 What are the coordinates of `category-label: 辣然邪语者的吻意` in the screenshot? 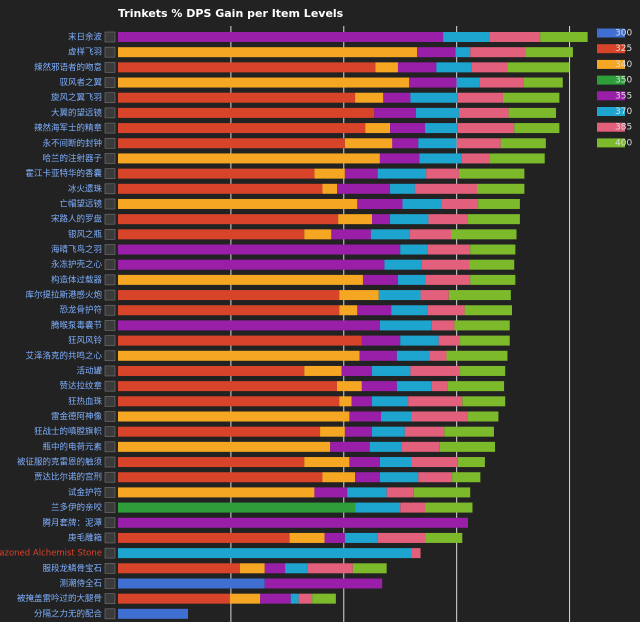 It's located at (68, 67).